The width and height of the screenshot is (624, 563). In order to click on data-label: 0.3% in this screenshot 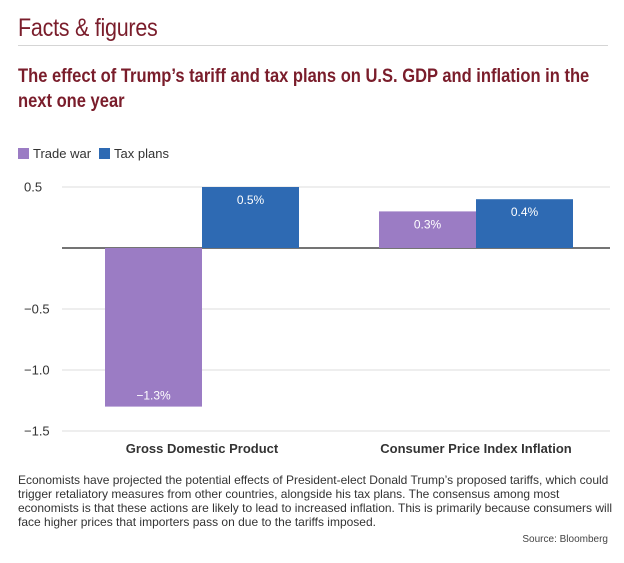, I will do `click(428, 224)`.